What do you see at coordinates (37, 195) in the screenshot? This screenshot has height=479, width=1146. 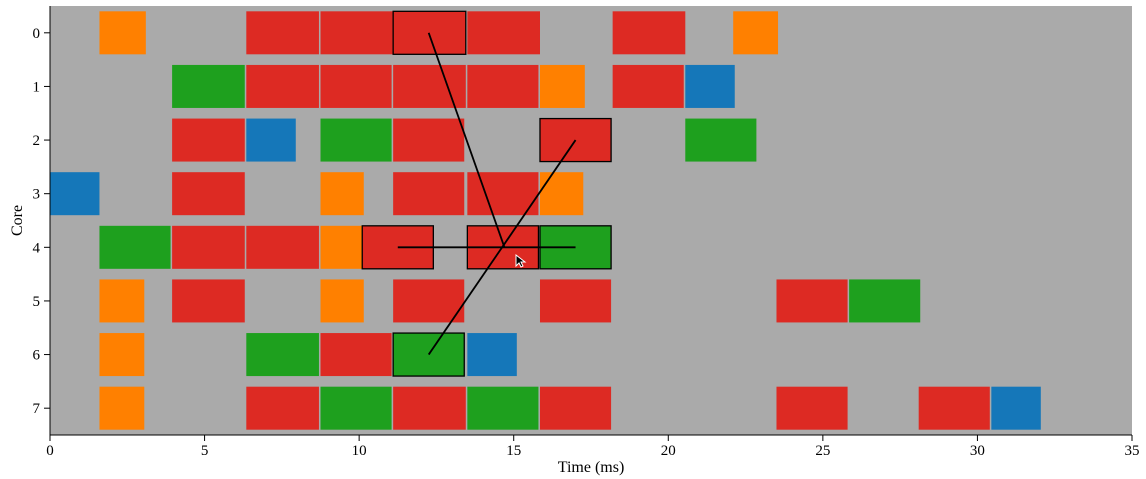 I see `y-tick-label: 3` at bounding box center [37, 195].